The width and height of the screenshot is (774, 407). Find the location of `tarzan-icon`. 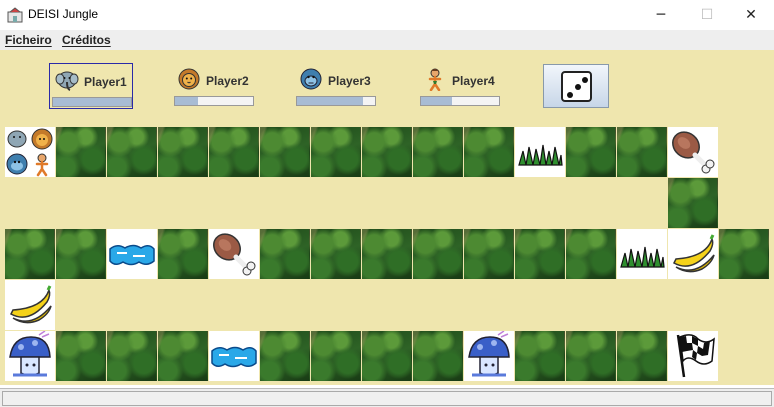

tarzan-icon is located at coordinates (435, 79).